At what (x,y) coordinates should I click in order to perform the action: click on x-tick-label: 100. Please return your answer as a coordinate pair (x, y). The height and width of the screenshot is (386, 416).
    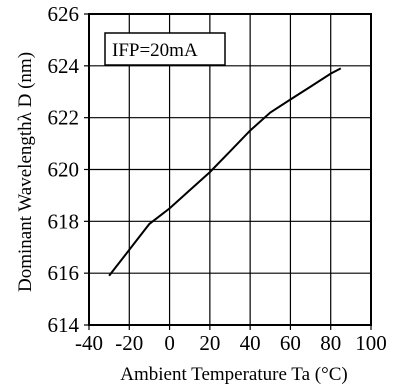
    Looking at the image, I should click on (371, 343).